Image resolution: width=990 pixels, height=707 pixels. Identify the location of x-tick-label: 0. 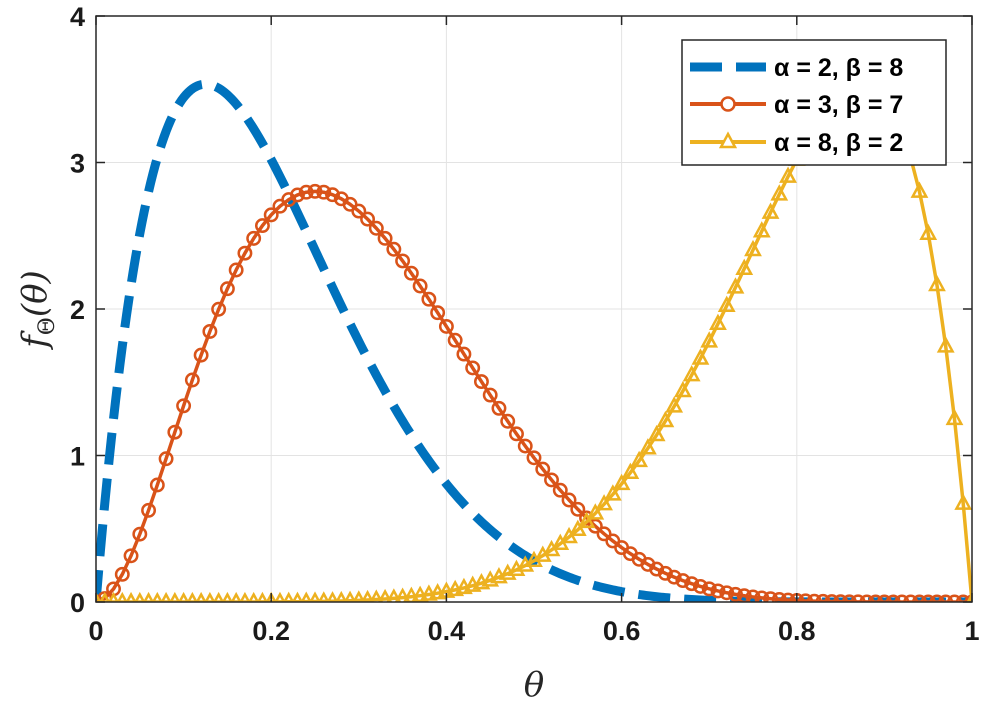
(95, 631).